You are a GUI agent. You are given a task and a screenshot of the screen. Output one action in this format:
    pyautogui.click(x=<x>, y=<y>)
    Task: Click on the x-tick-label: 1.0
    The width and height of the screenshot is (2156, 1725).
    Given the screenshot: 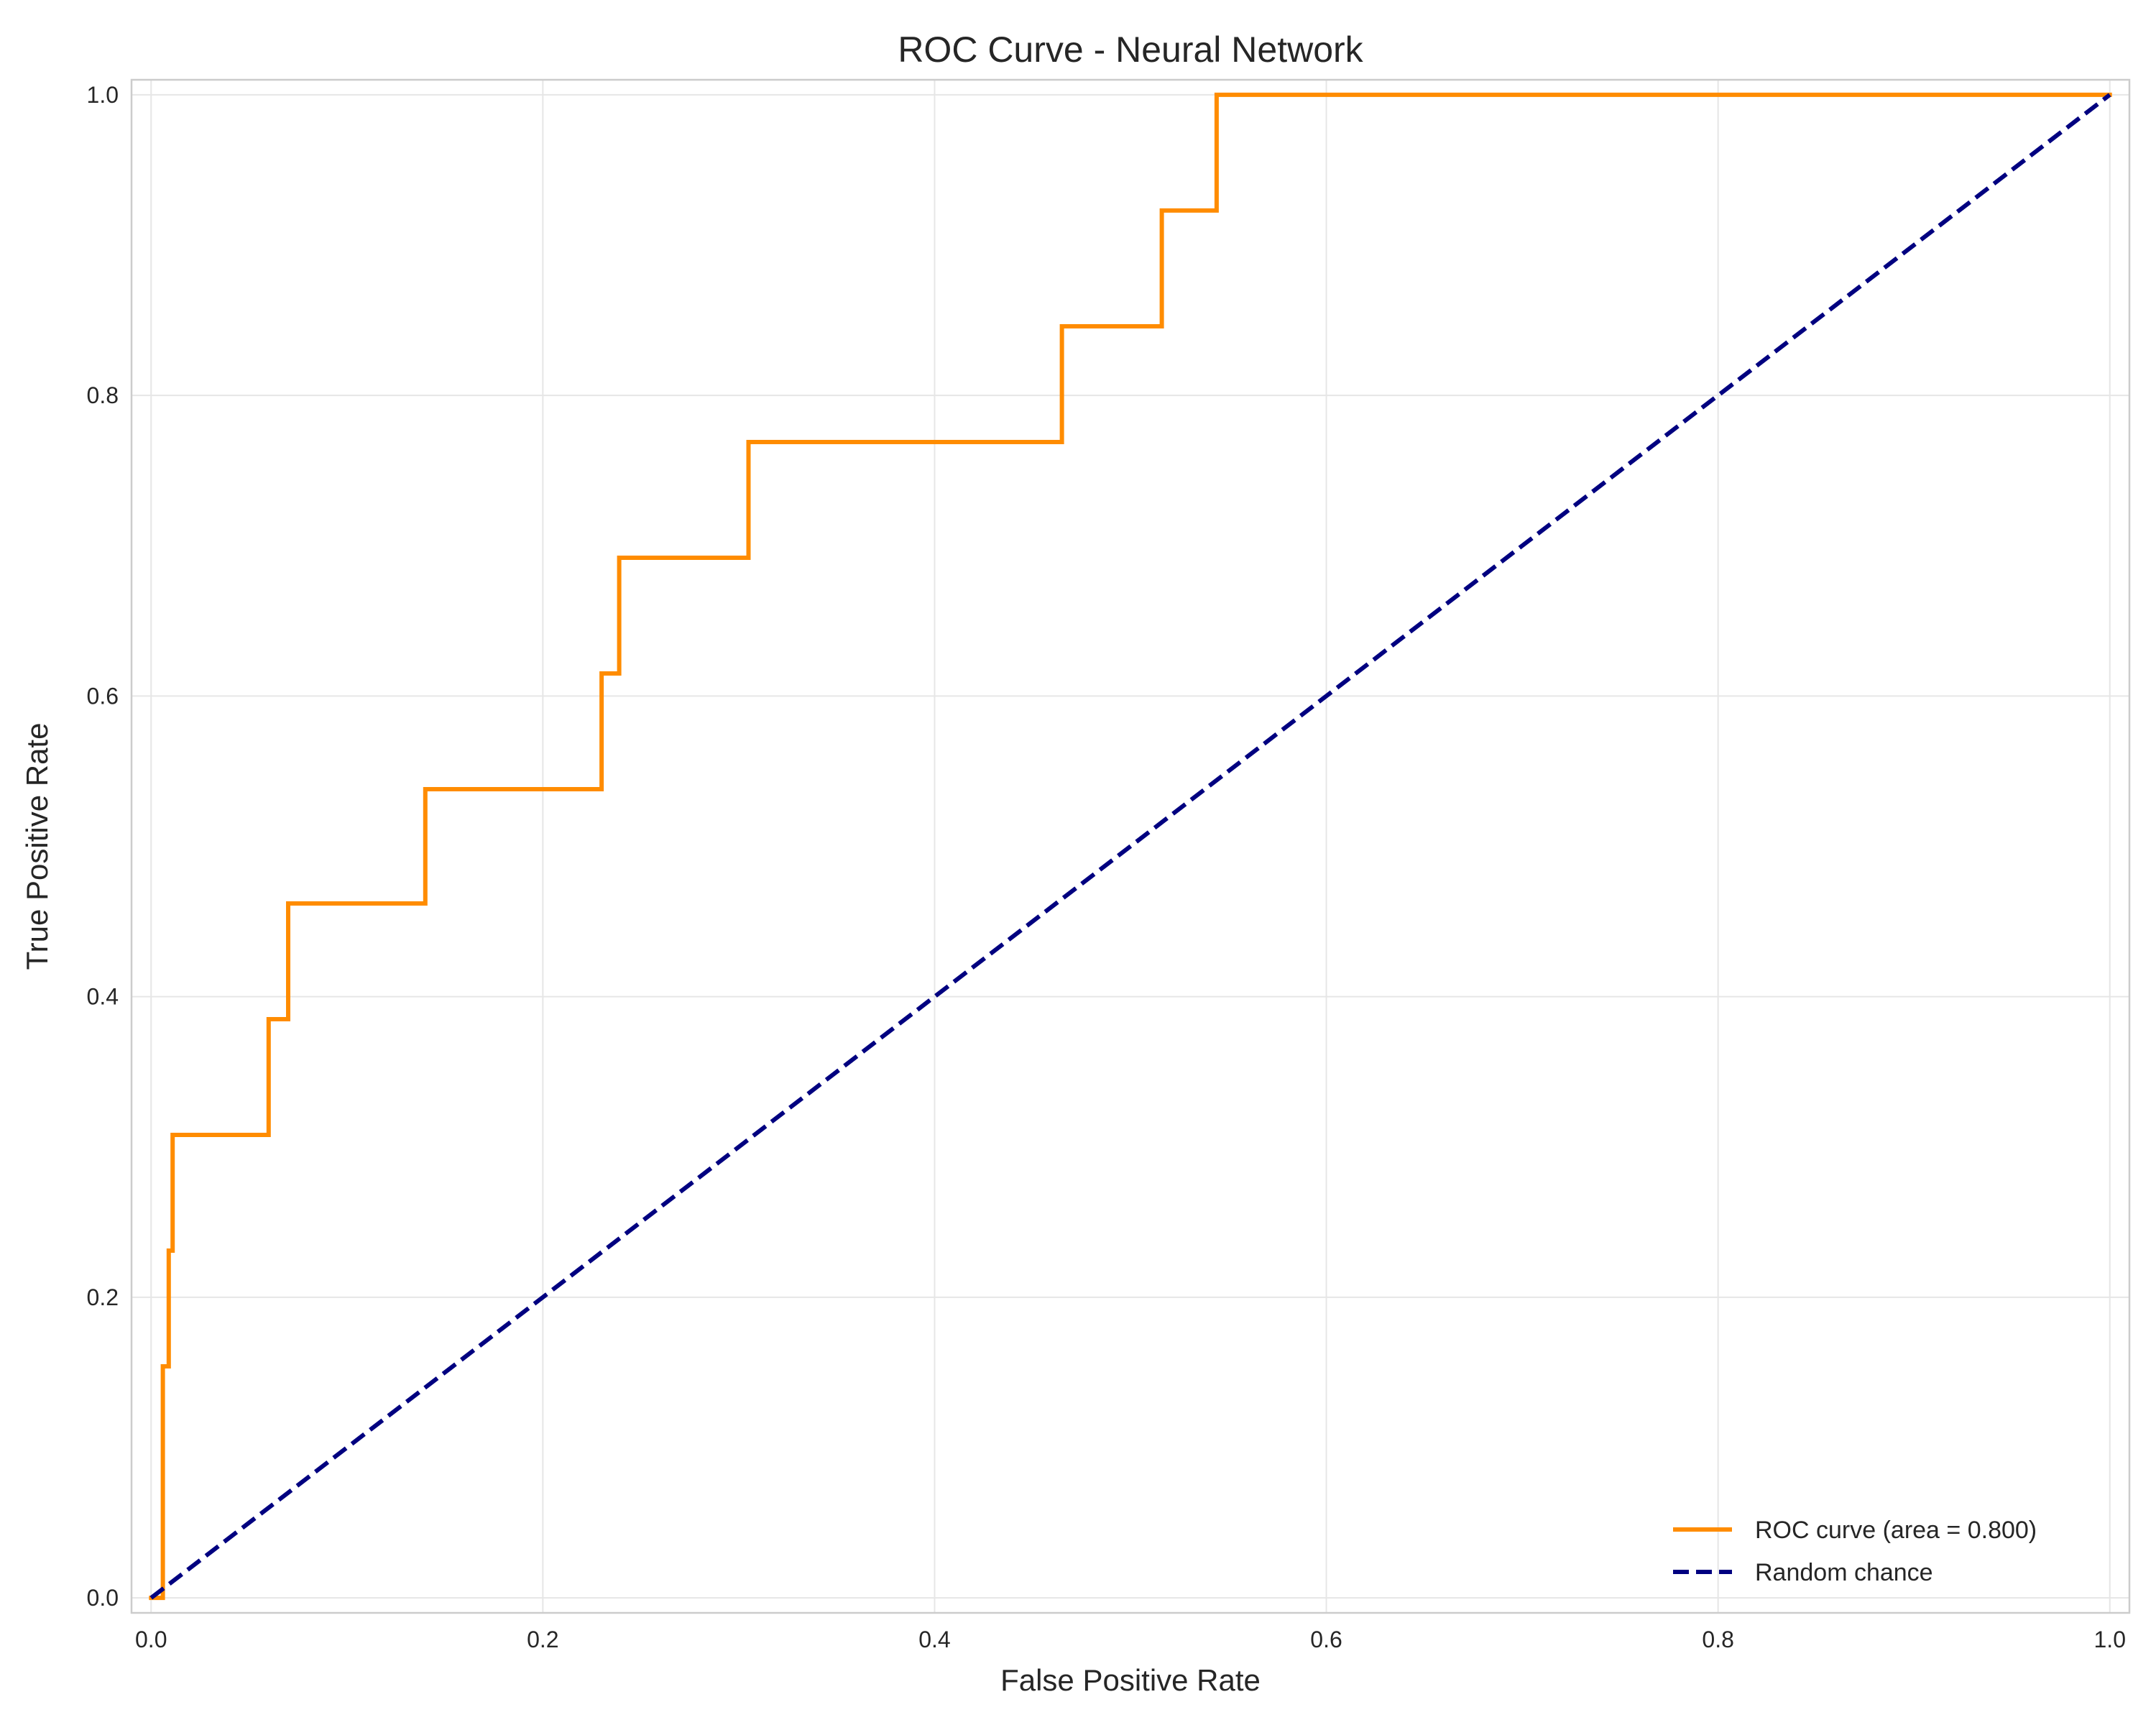 What is the action you would take?
    pyautogui.click(x=2110, y=1639)
    